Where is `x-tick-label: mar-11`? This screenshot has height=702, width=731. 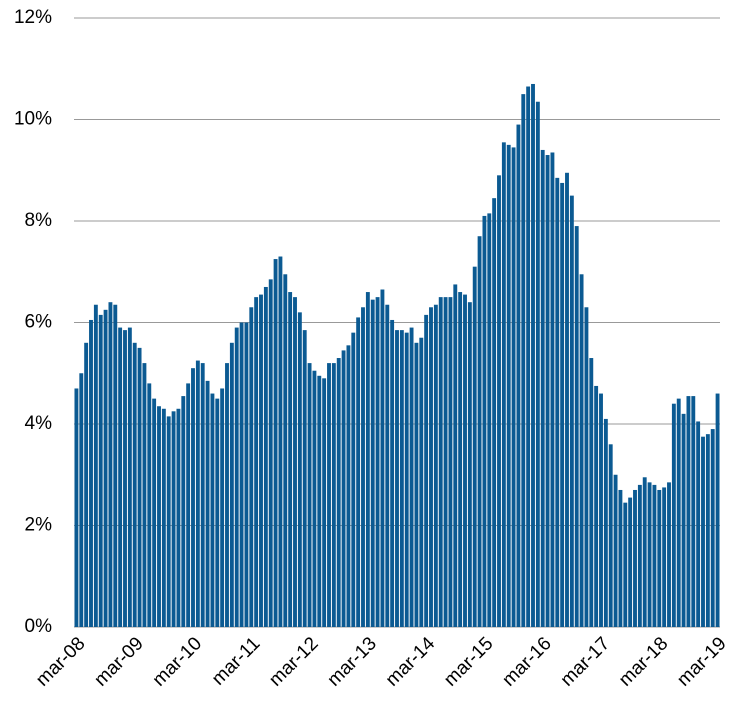 x-tick-label: mar-11 is located at coordinates (236, 661).